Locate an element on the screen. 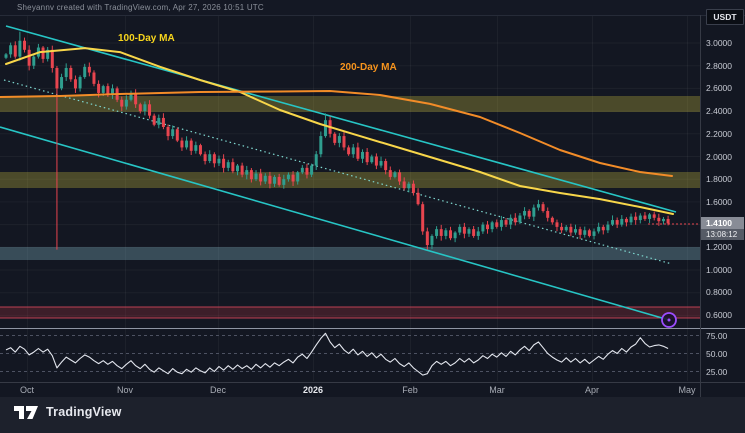 The height and width of the screenshot is (433, 745). price-axis-label: 2.6000 is located at coordinates (719, 88).